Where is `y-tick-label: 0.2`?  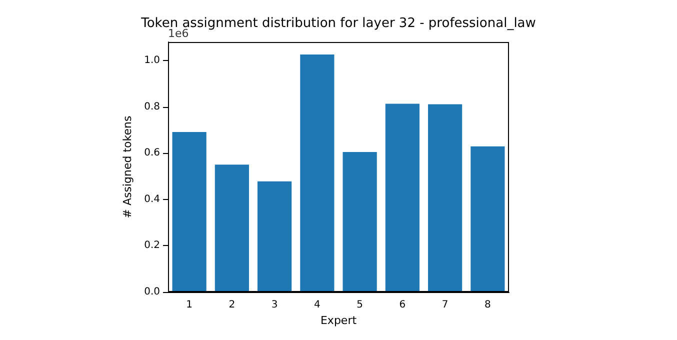 y-tick-label: 0.2 is located at coordinates (152, 246).